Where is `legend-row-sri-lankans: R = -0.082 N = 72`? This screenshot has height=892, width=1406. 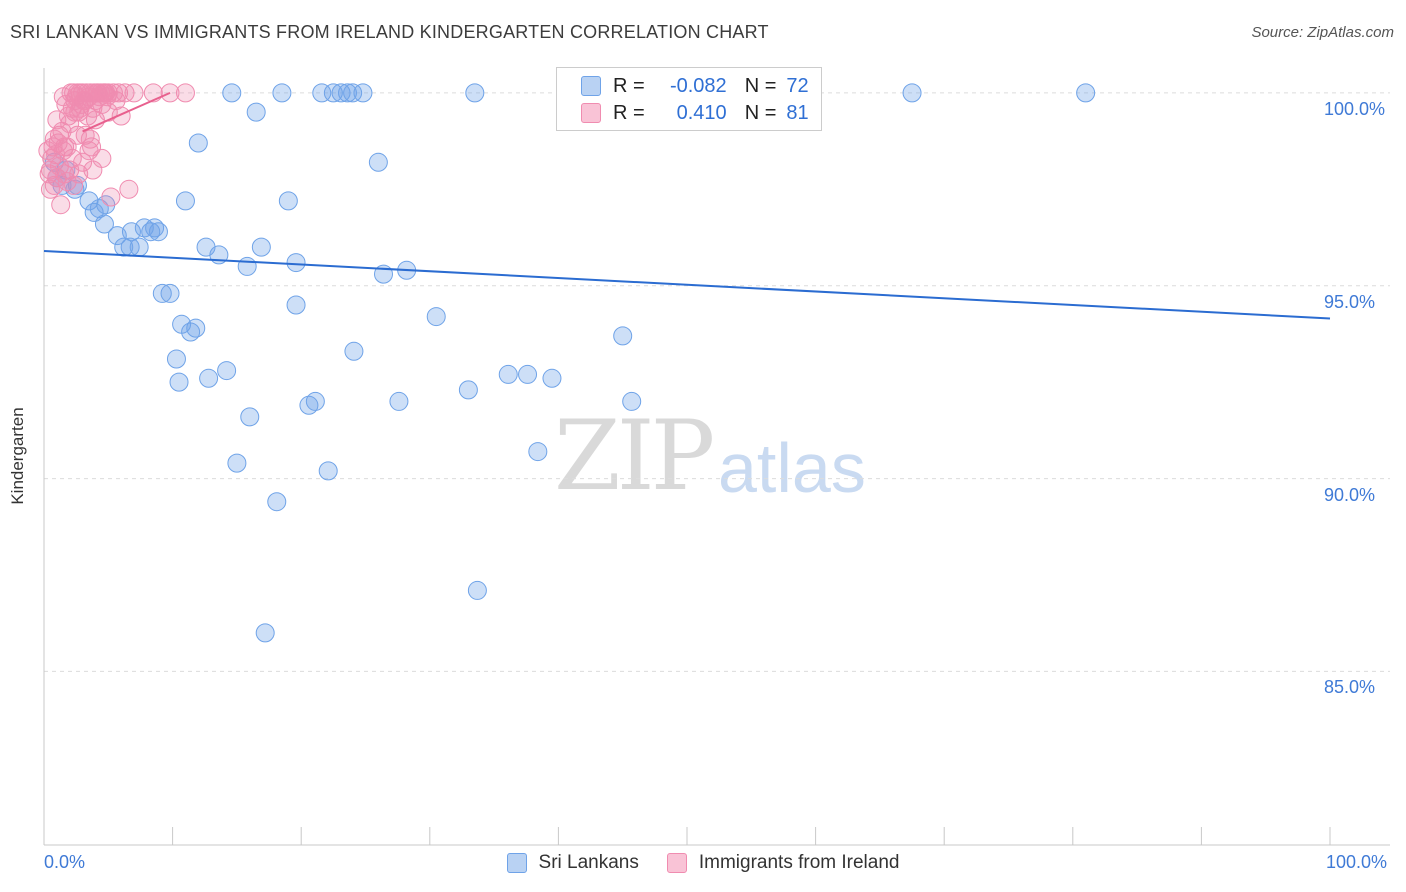 legend-row-sri-lankans: R = -0.082 N = 72 is located at coordinates (695, 86).